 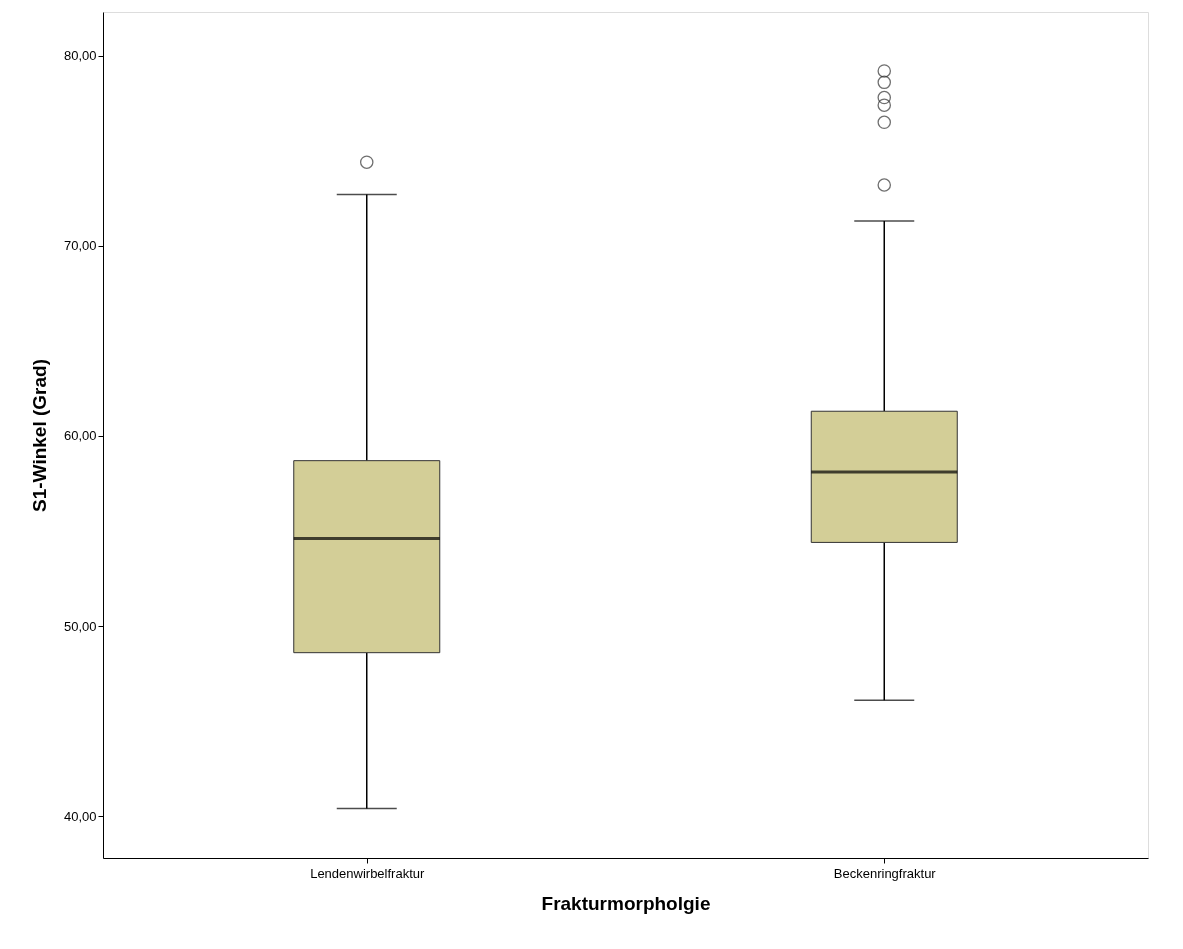 I want to click on x-axis-title: Frakturmorpholgie, so click(x=626, y=903).